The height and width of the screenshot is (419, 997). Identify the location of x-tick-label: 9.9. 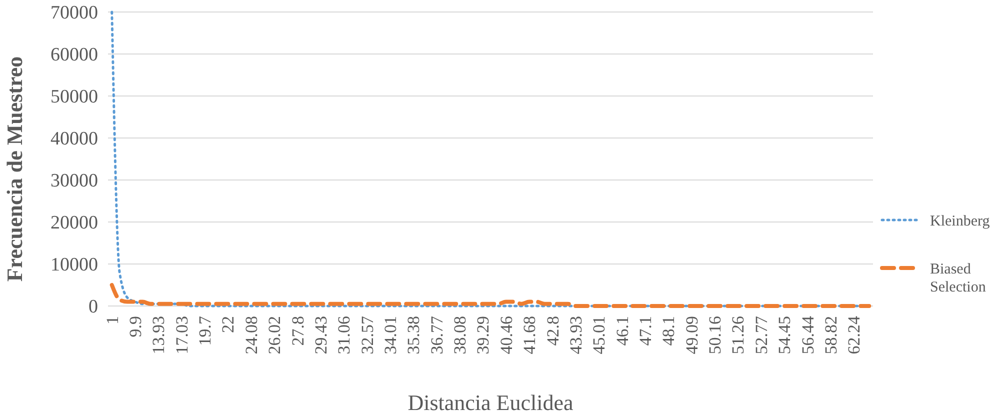
(135, 327).